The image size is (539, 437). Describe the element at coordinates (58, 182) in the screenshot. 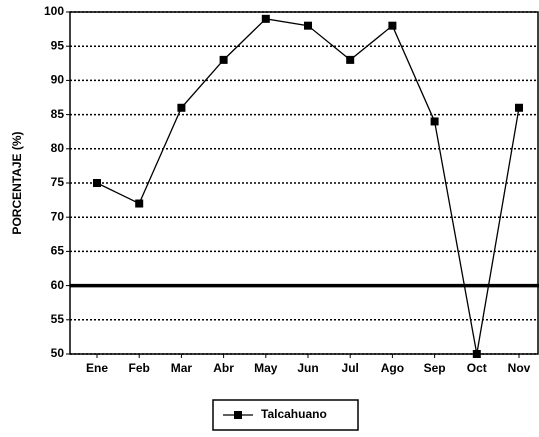

I see `y-tick-label: 75` at that location.